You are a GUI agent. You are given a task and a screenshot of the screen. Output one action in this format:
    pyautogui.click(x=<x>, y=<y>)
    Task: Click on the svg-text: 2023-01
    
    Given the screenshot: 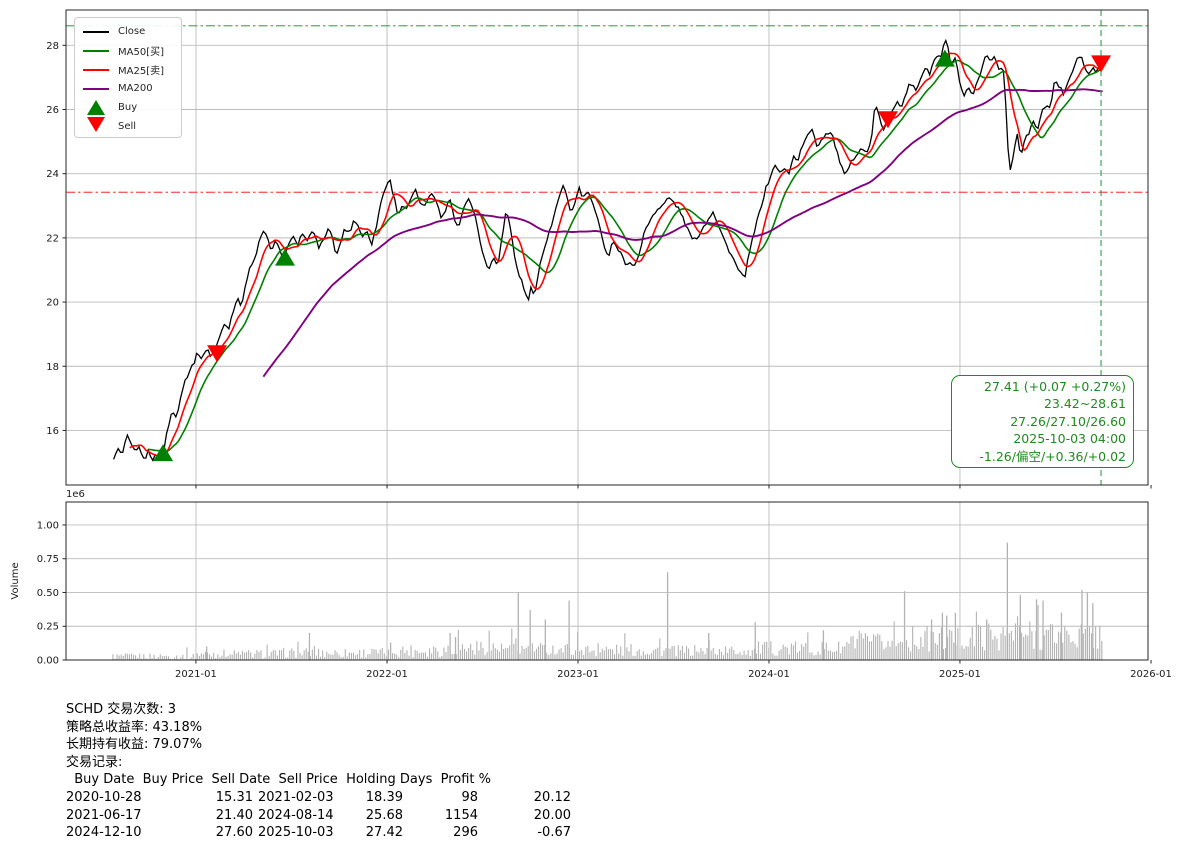 What is the action you would take?
    pyautogui.click(x=578, y=674)
    